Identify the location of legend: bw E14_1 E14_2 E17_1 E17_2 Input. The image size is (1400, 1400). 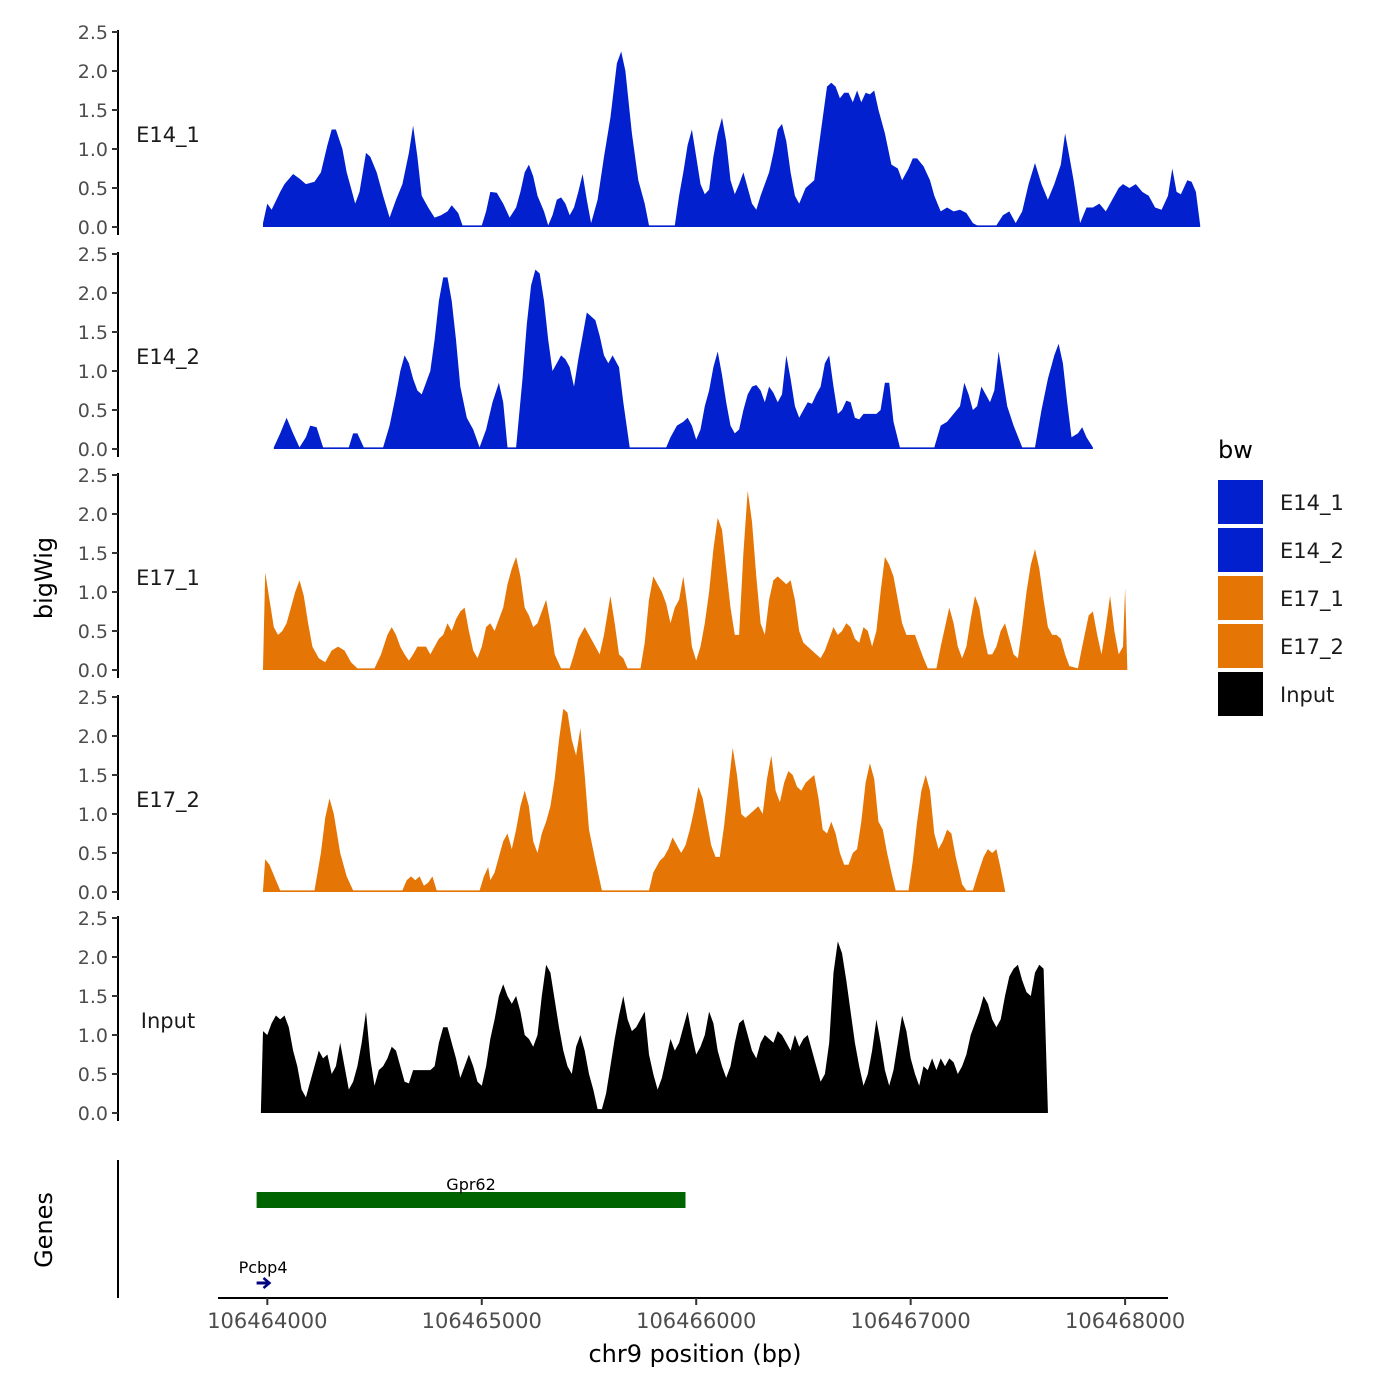
(1281, 576).